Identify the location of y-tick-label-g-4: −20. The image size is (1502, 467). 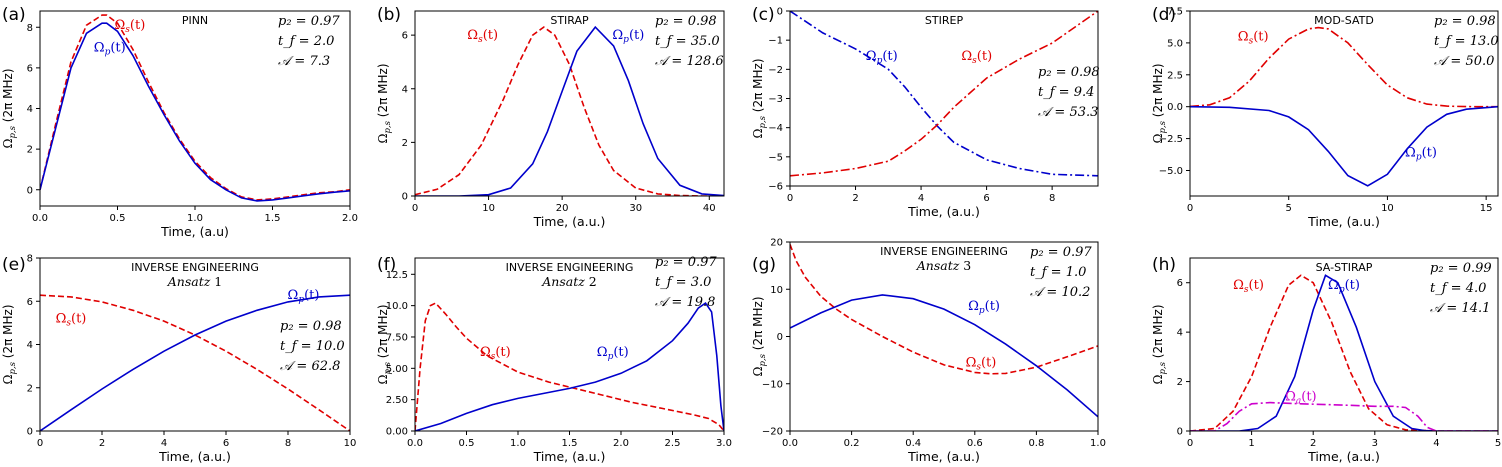
(772, 432).